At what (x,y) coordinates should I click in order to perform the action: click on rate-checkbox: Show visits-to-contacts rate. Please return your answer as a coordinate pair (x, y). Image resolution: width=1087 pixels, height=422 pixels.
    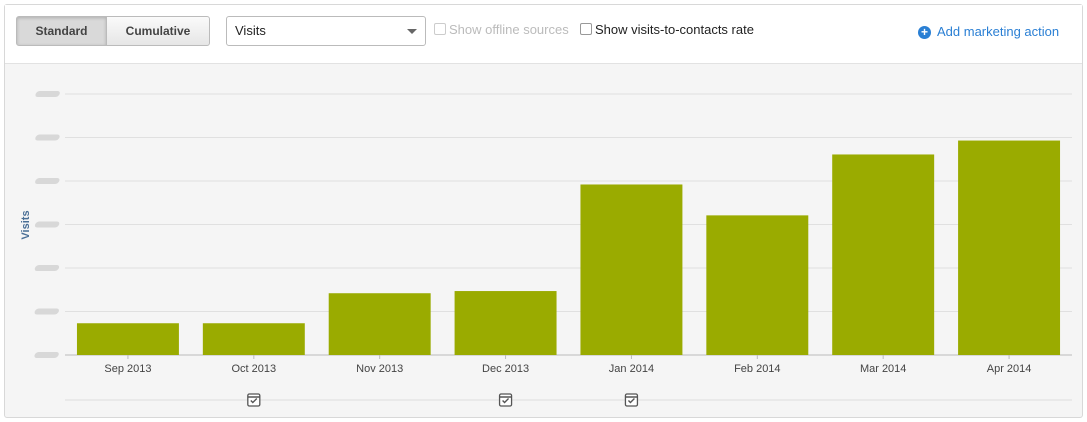
    Looking at the image, I should click on (667, 29).